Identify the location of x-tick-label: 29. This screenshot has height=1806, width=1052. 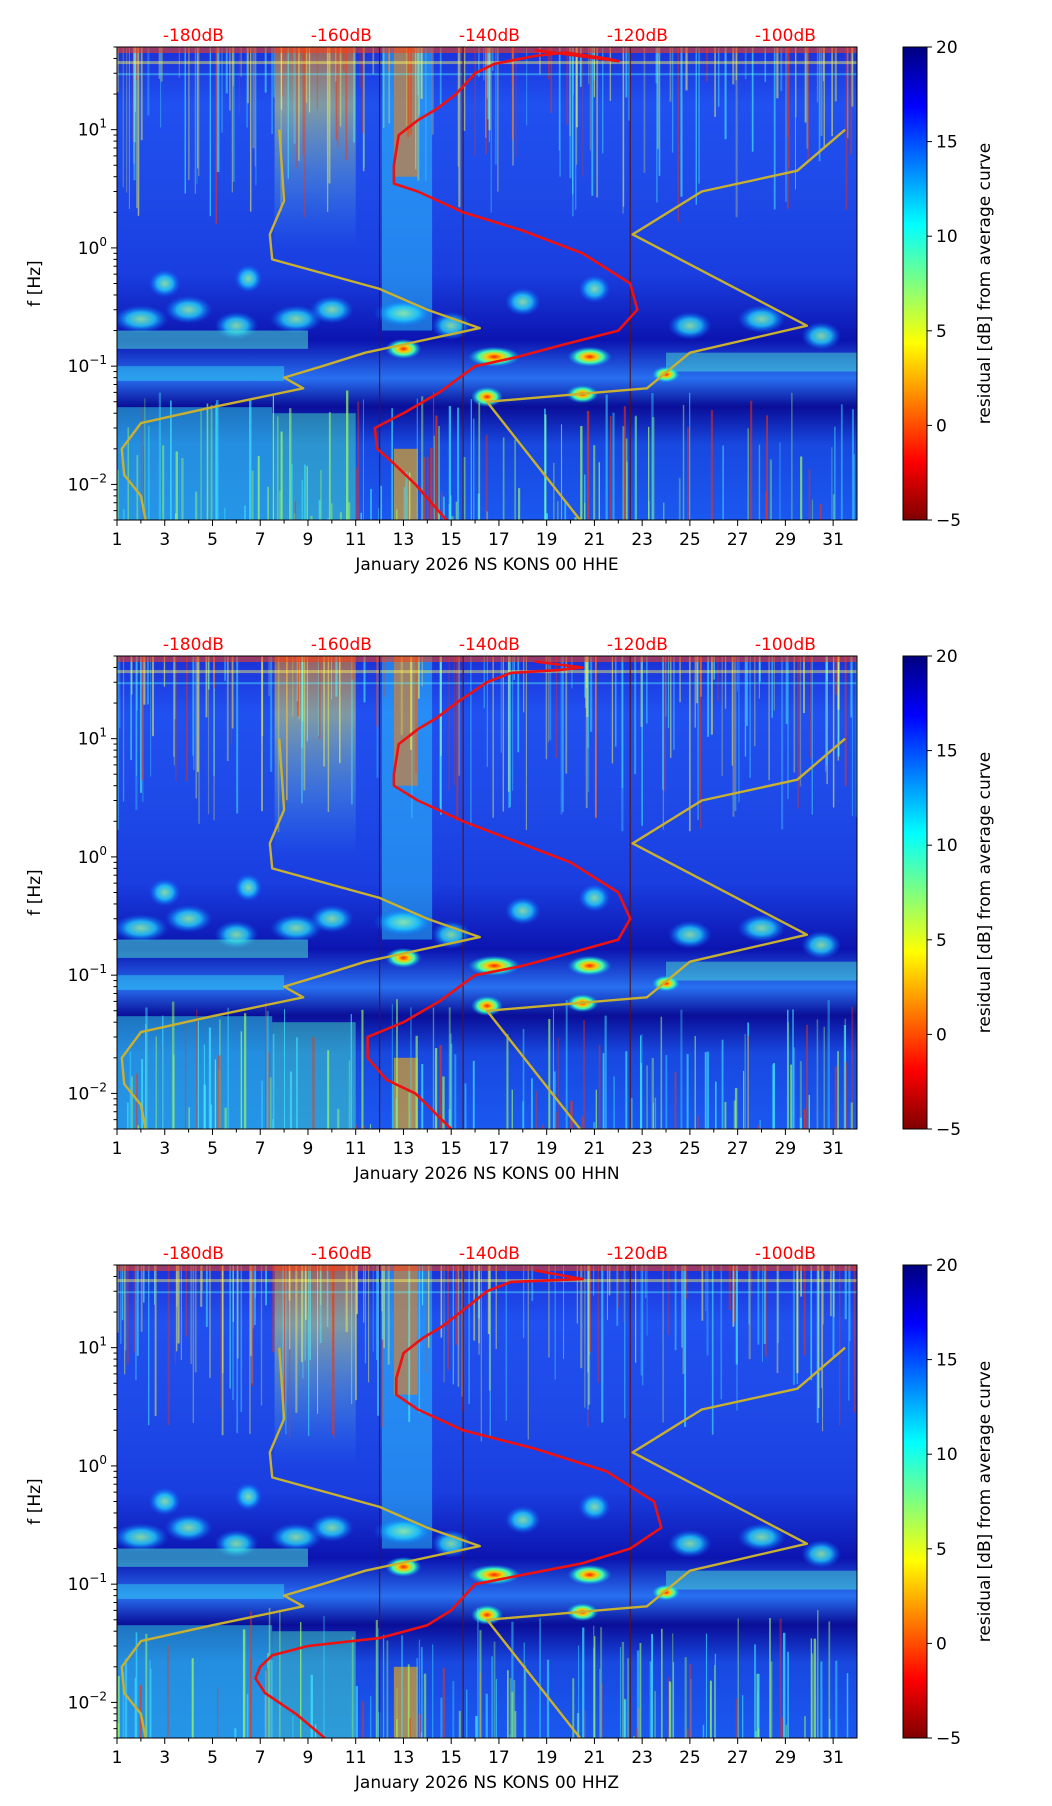
(786, 1758).